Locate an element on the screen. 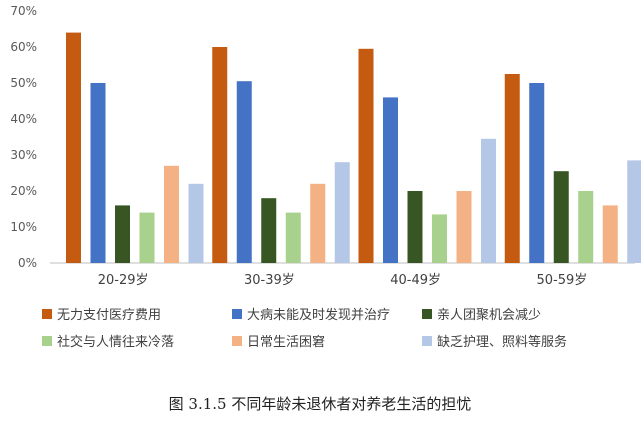  x-category-label: 40-49岁 is located at coordinates (415, 280).